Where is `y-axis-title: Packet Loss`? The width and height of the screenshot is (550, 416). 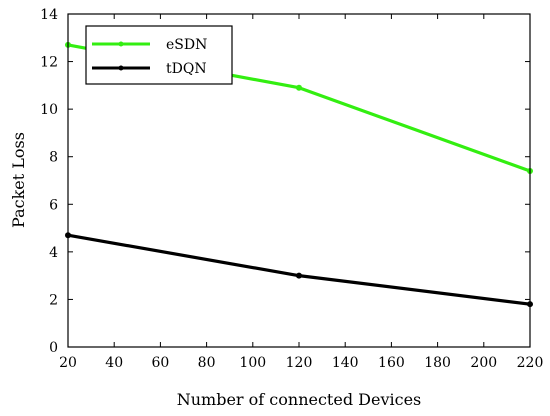 y-axis-title: Packet Loss is located at coordinates (18, 180).